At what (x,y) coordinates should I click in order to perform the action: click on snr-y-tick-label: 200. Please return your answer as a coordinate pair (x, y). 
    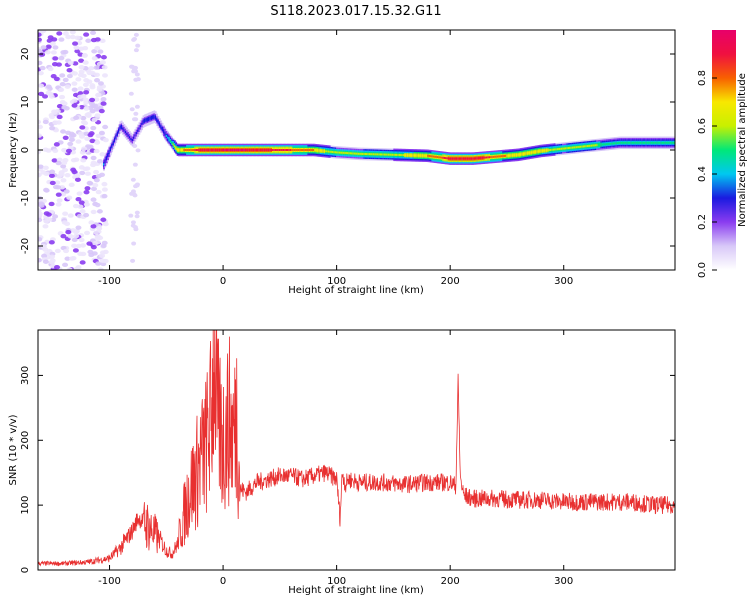
    Looking at the image, I should click on (25, 440).